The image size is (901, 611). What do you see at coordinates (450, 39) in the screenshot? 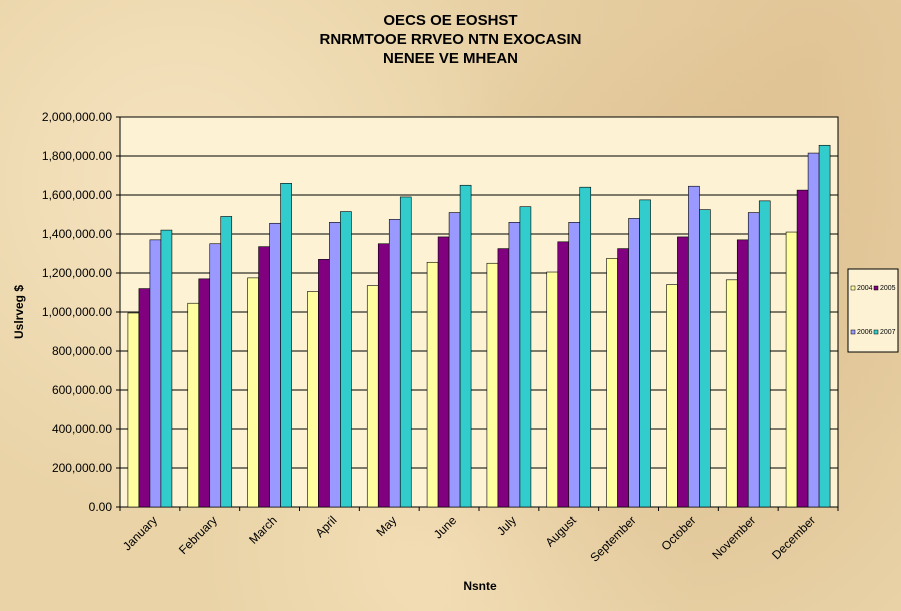
I see `chart-title-line-2: RNRMTOOE RRVEO NTN EXOCASIN` at bounding box center [450, 39].